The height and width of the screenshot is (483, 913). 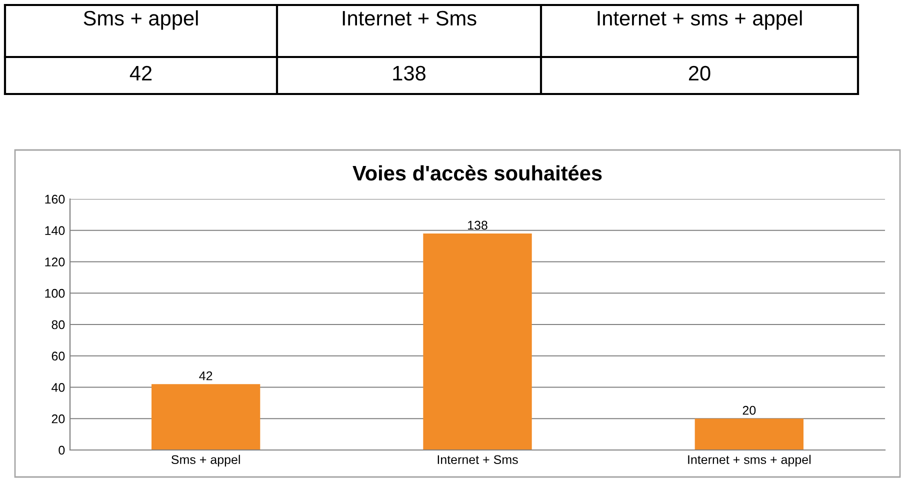 I want to click on data-label: 42, so click(x=205, y=375).